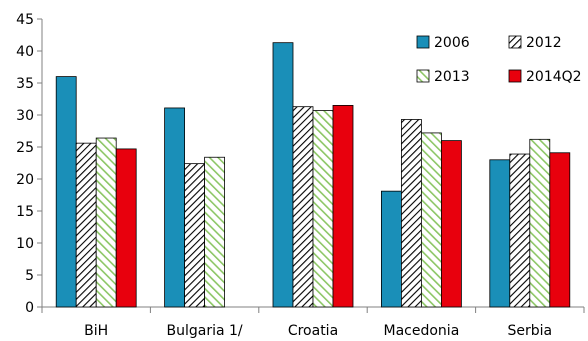 This screenshot has width=588, height=341. What do you see at coordinates (560, 230) in the screenshot?
I see `bar-2014Q2-serbia` at bounding box center [560, 230].